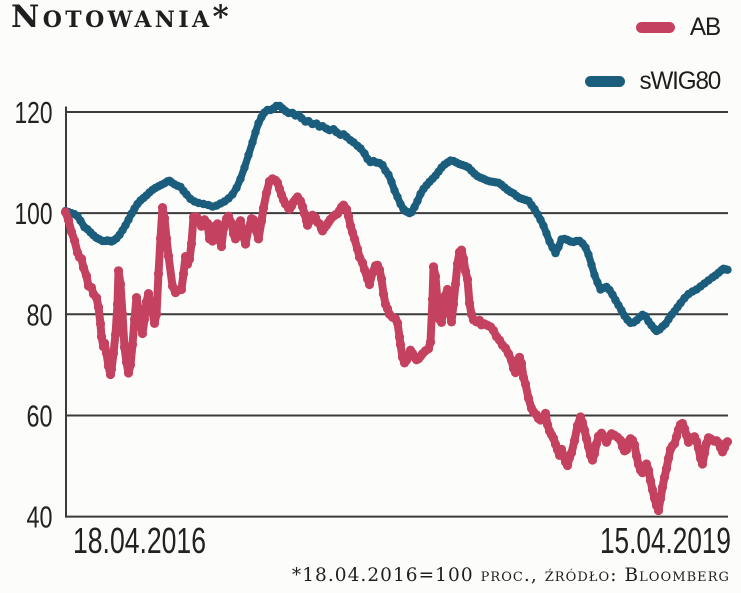 This screenshot has width=741, height=593. Describe the element at coordinates (705, 26) in the screenshot. I see `legend-label-ab: AB` at that location.